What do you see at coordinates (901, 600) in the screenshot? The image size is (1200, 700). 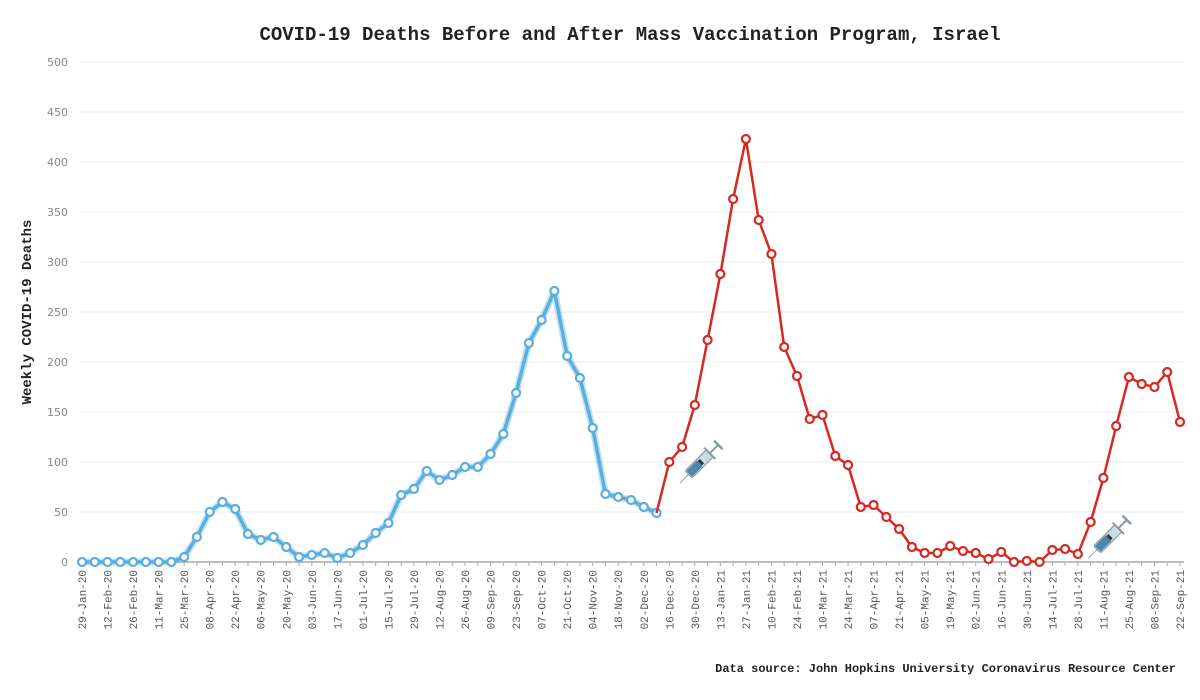 I see `x-tick-label: 21-Apr-21` at bounding box center [901, 600].